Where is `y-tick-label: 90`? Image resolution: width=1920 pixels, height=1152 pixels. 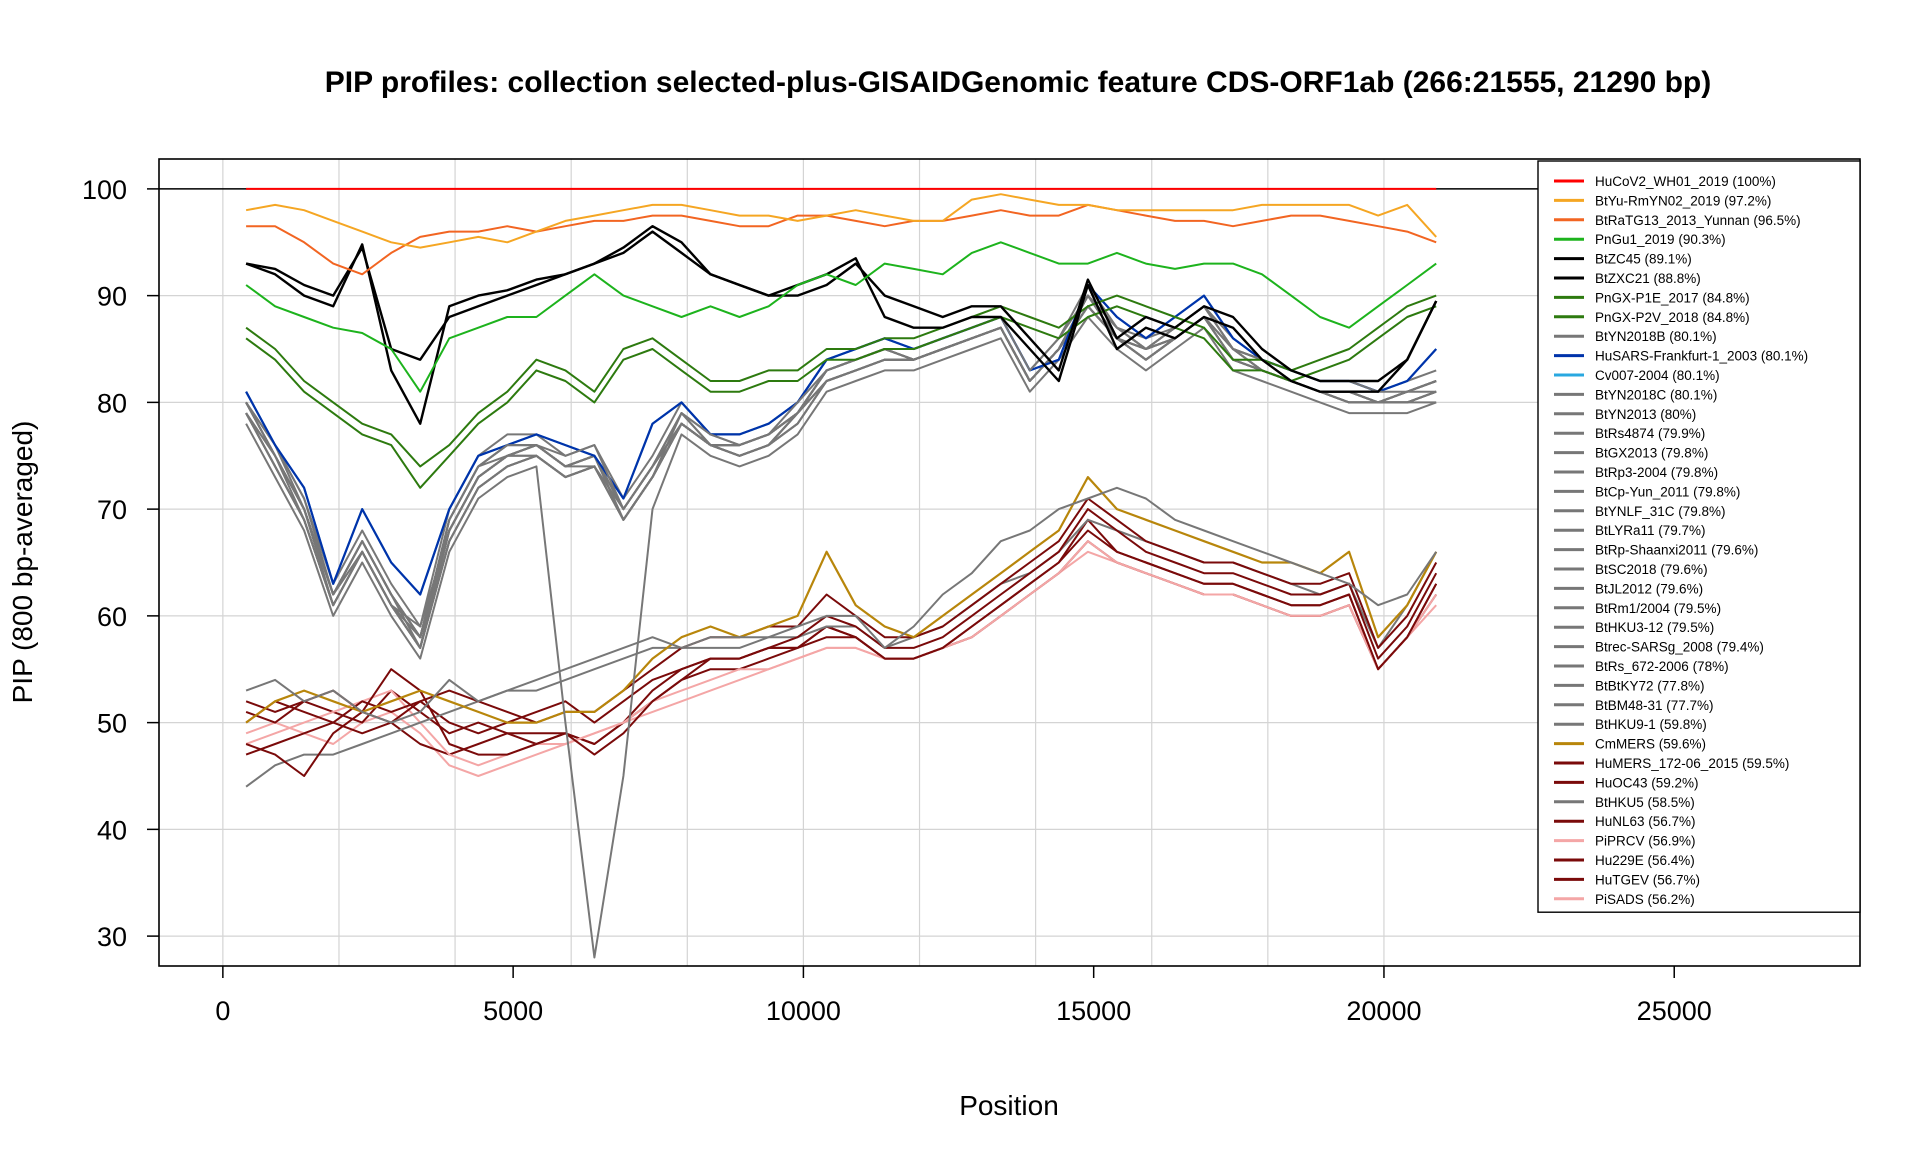 y-tick-label: 90 is located at coordinates (112, 297).